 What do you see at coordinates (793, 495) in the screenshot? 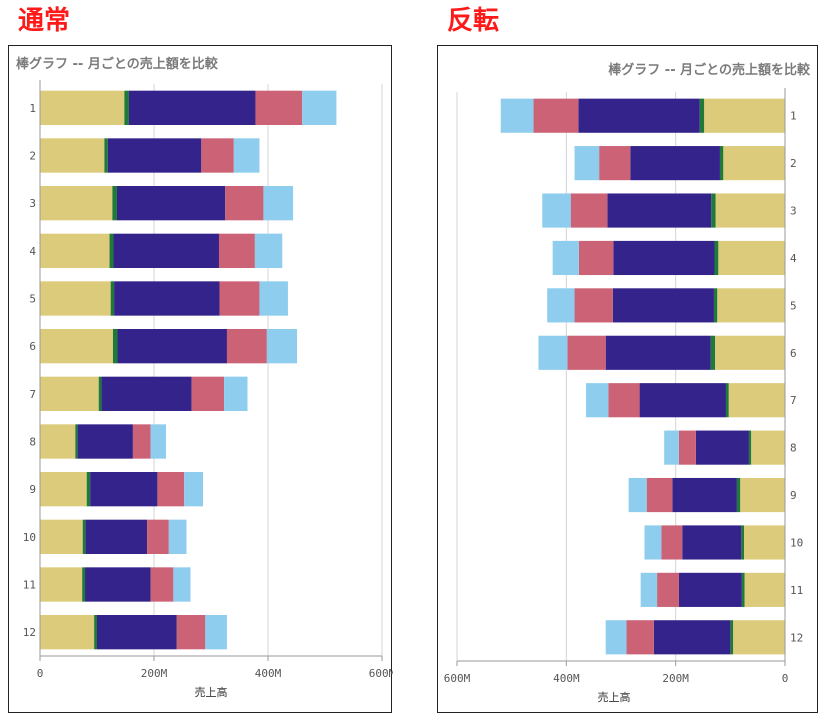
I see `category-label: 9` at bounding box center [793, 495].